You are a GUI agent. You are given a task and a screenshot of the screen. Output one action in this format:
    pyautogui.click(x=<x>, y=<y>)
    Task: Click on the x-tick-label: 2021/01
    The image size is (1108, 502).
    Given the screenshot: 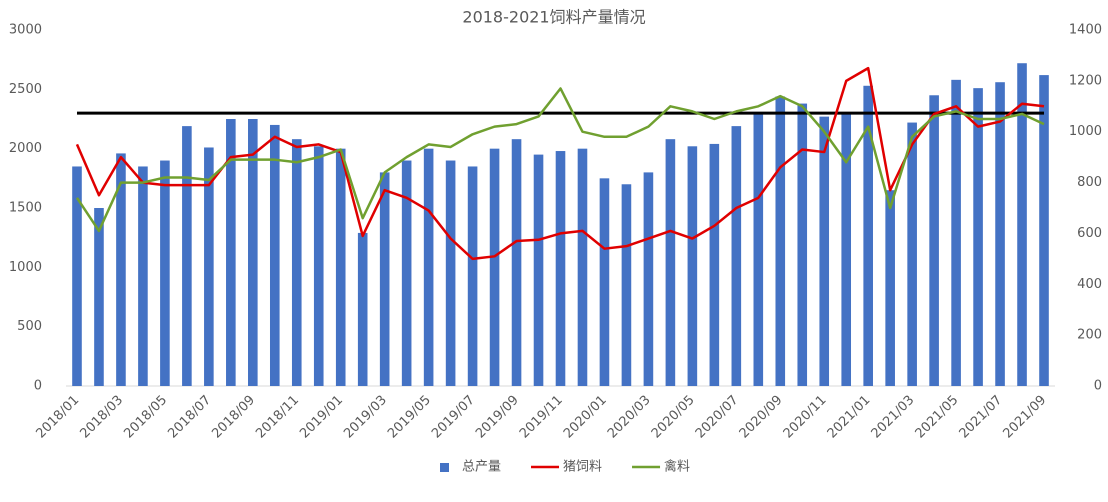 What is the action you would take?
    pyautogui.click(x=849, y=417)
    